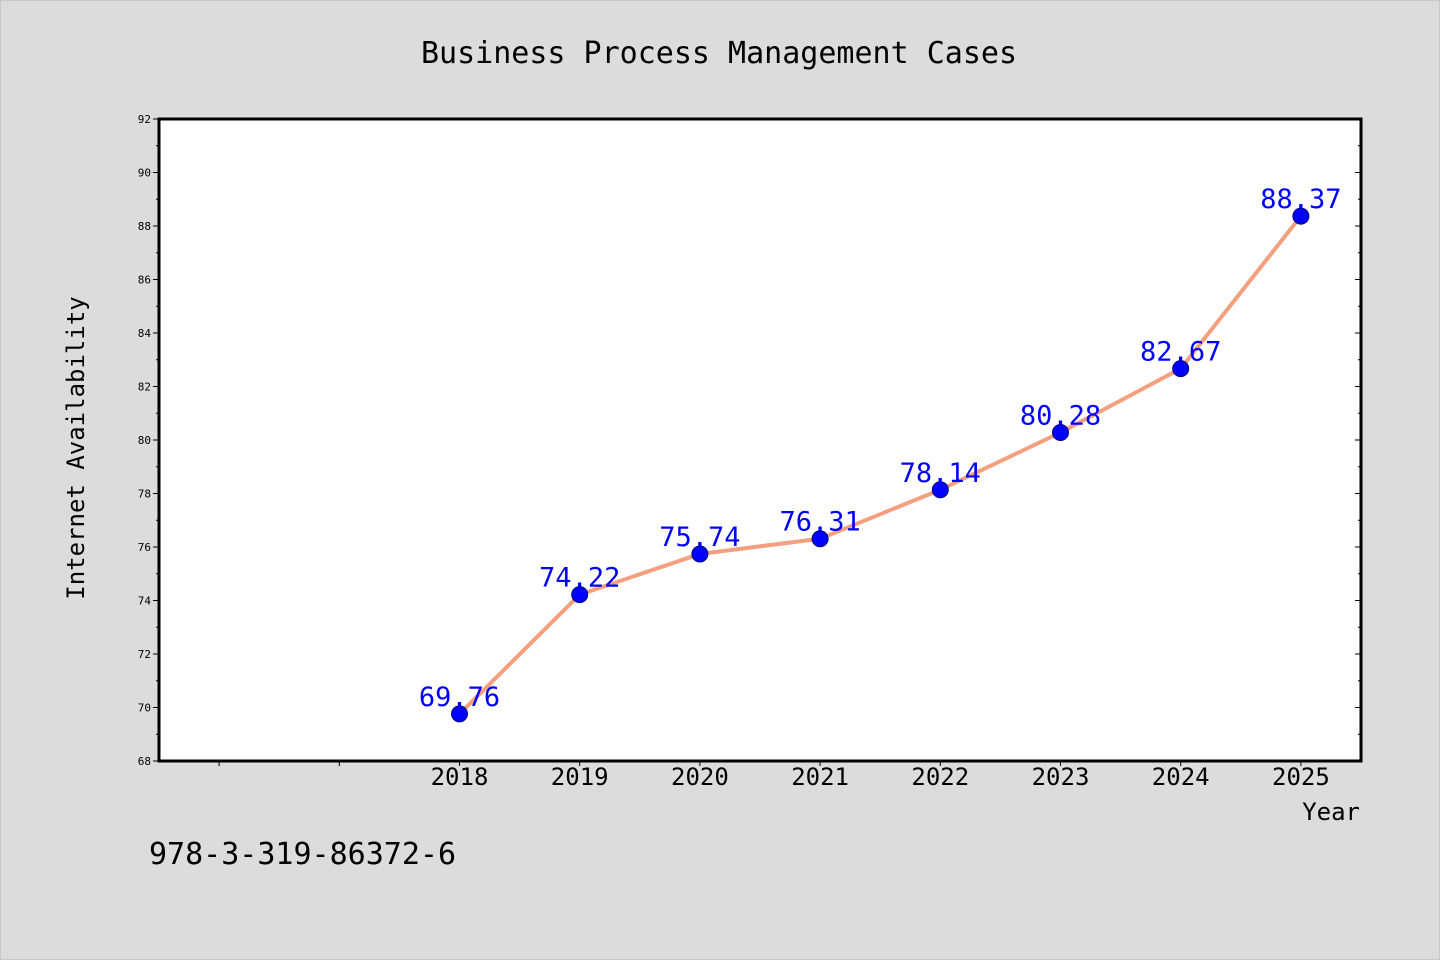 This screenshot has height=960, width=1440. Describe the element at coordinates (144, 708) in the screenshot. I see `y-tick-label: 70` at that location.